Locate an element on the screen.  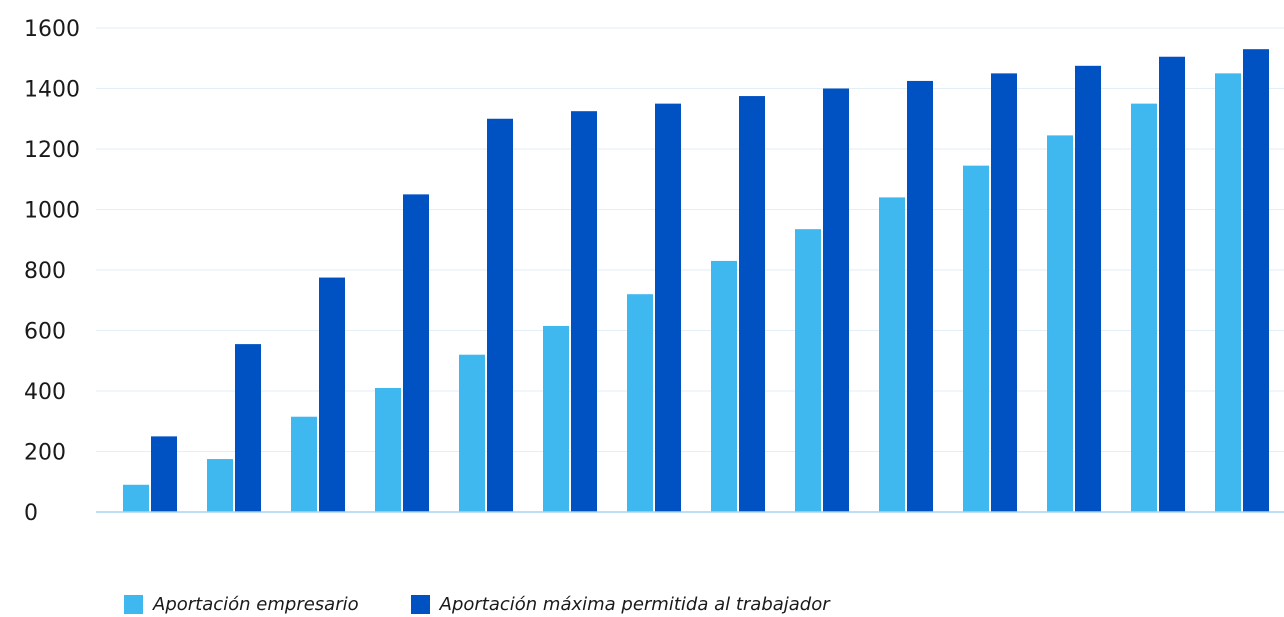
y-axis-ticks: 0 200 400 600 800 1000 1200 1400 1600 is located at coordinates (52, 271).